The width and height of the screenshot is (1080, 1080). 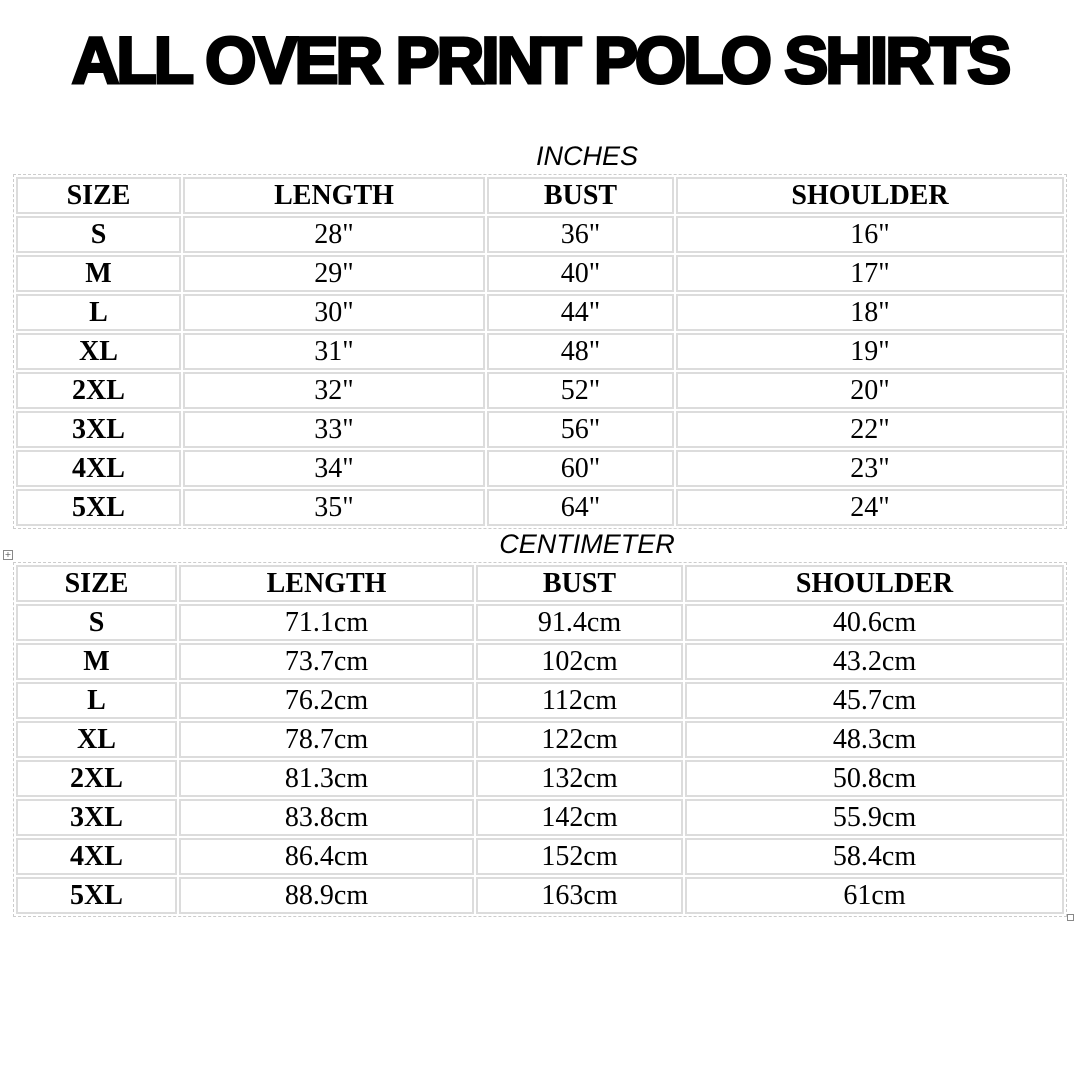 What do you see at coordinates (870, 273) in the screenshot?
I see `measurement-cell: 17"` at bounding box center [870, 273].